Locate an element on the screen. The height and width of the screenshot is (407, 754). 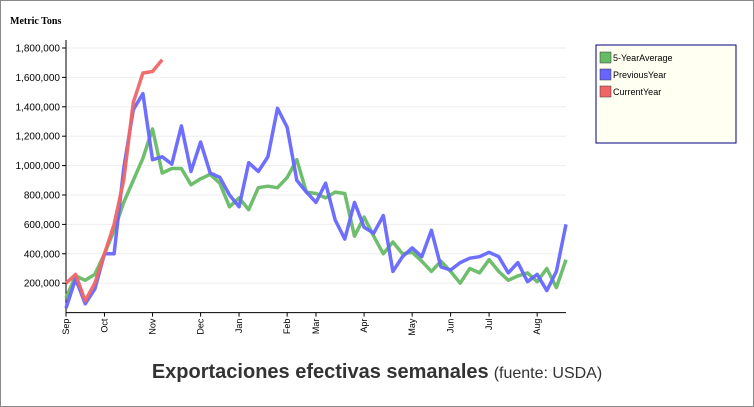
y-tick-label: 400,000 is located at coordinates (42, 254).